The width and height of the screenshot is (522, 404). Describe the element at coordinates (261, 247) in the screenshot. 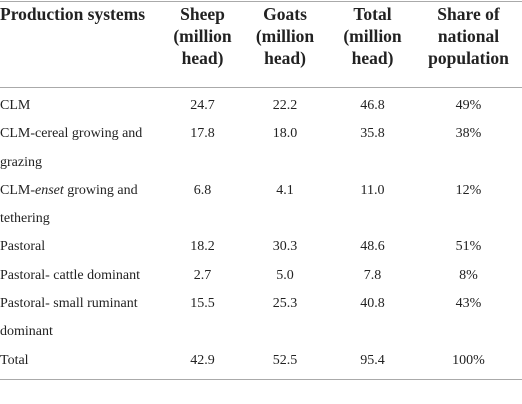

I see `table-row: Pastoral 18.2 30.3 48.6 51%` at that location.